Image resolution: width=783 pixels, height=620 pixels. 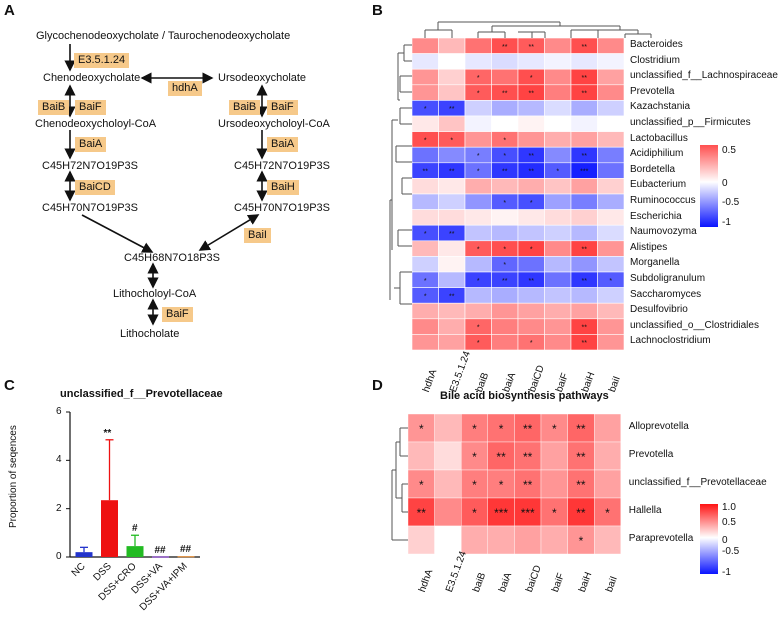 I want to click on heatmap-b-row-label: Subdoligranulum, so click(x=668, y=278).